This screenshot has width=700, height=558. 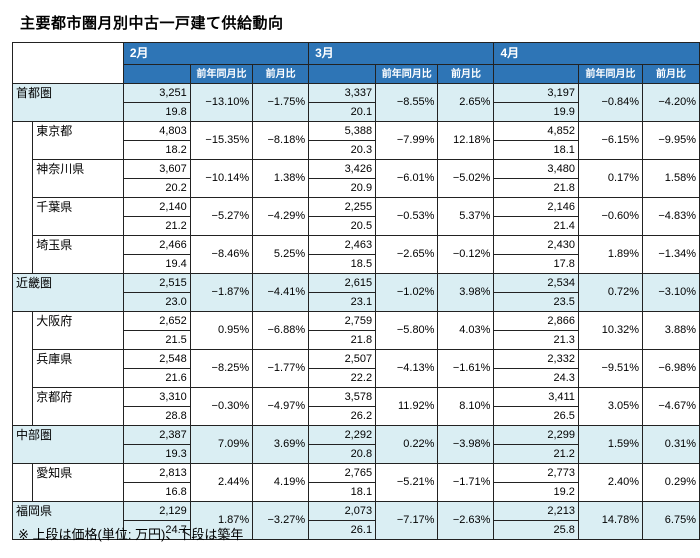 I want to click on yoy-value: −1.02%, so click(x=407, y=292).